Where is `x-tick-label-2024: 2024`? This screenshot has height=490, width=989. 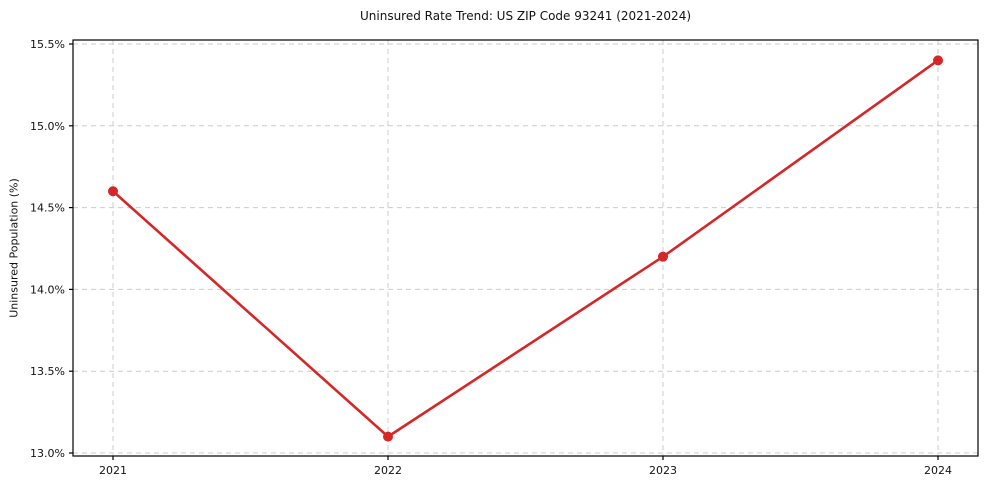 x-tick-label-2024: 2024 is located at coordinates (938, 470).